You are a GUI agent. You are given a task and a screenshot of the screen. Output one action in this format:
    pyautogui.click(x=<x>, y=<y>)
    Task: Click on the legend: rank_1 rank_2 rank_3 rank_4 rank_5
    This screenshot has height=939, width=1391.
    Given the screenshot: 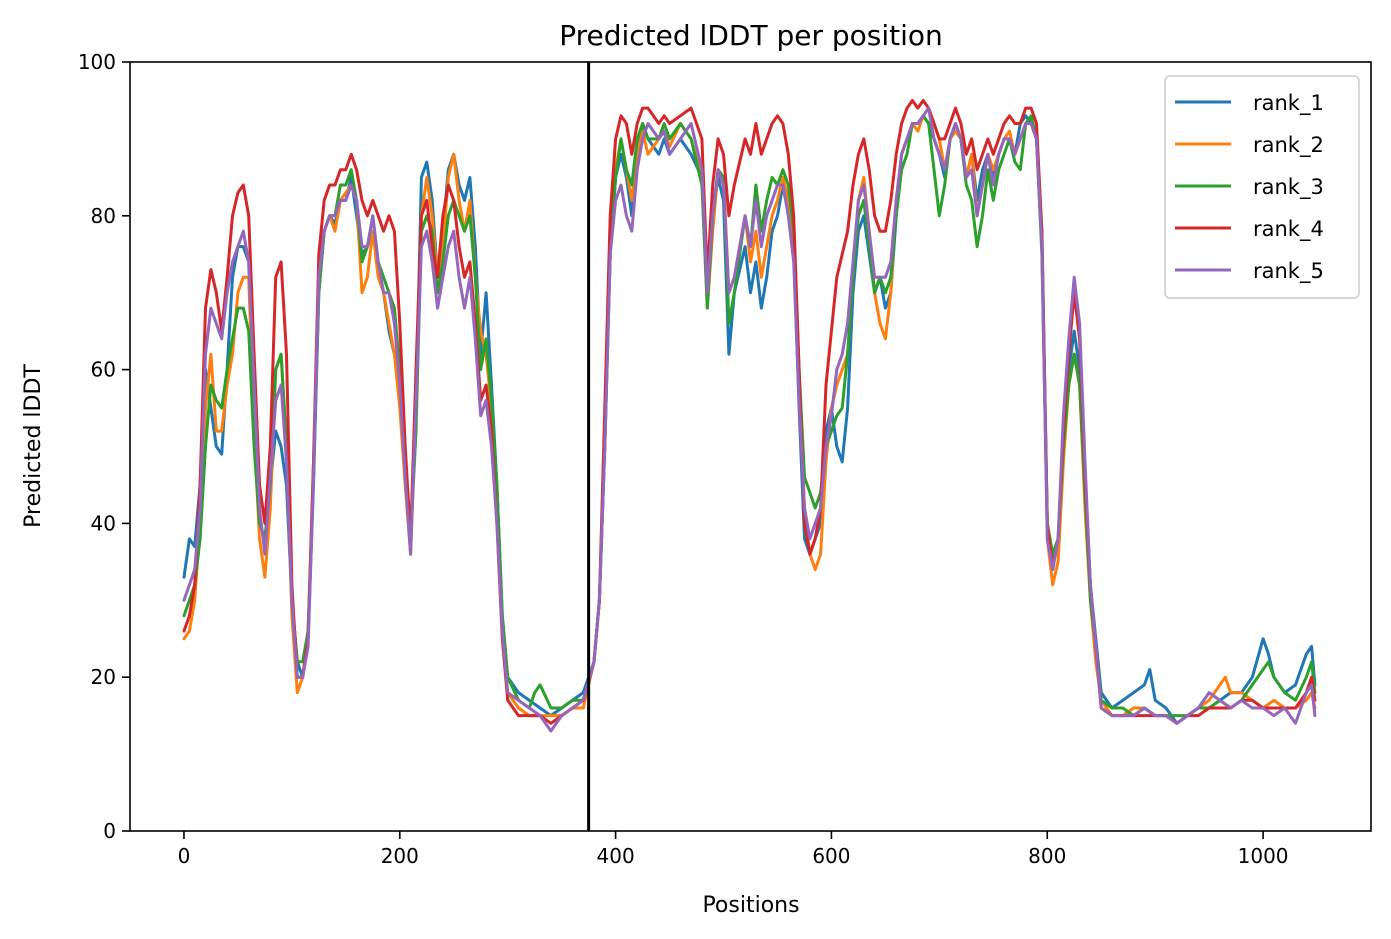 What is the action you would take?
    pyautogui.click(x=1262, y=187)
    